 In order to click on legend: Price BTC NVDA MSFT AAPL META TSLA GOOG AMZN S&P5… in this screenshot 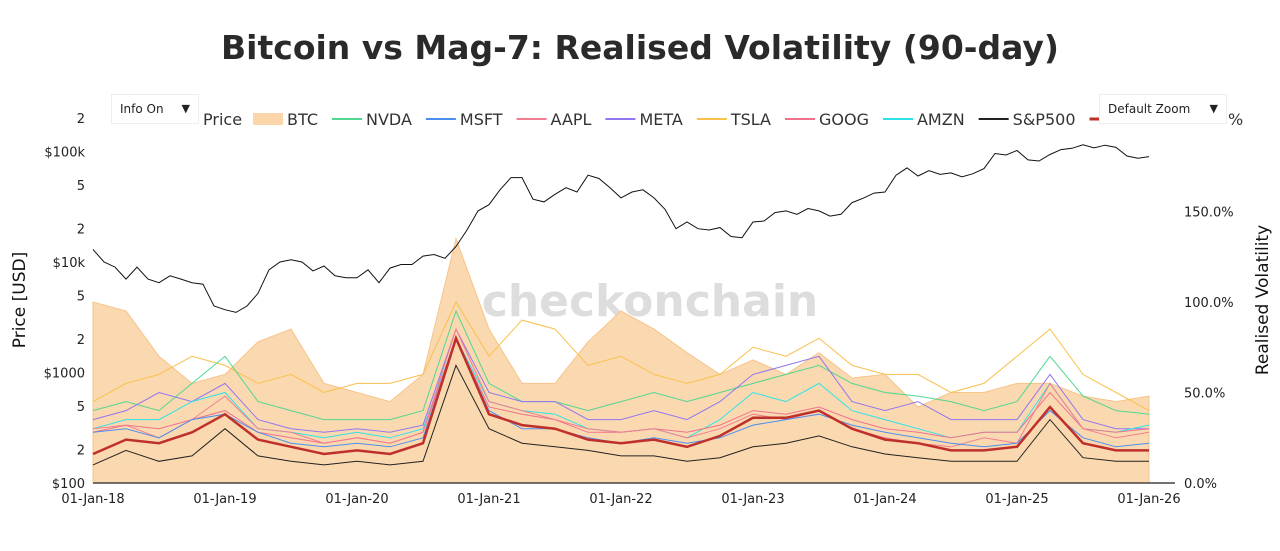, I will do `click(723, 119)`.